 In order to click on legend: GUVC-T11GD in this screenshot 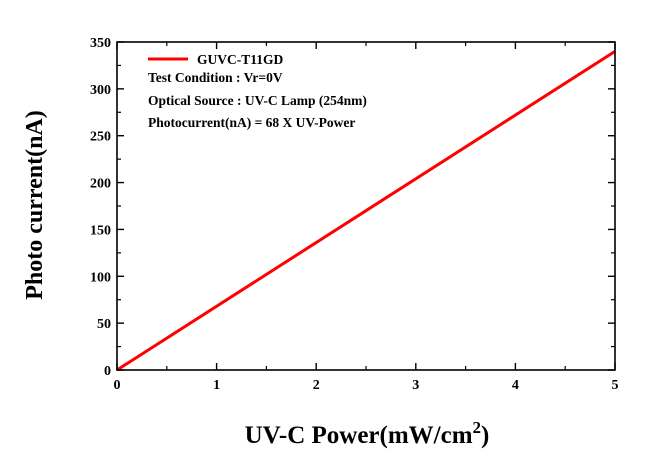, I will do `click(216, 59)`.